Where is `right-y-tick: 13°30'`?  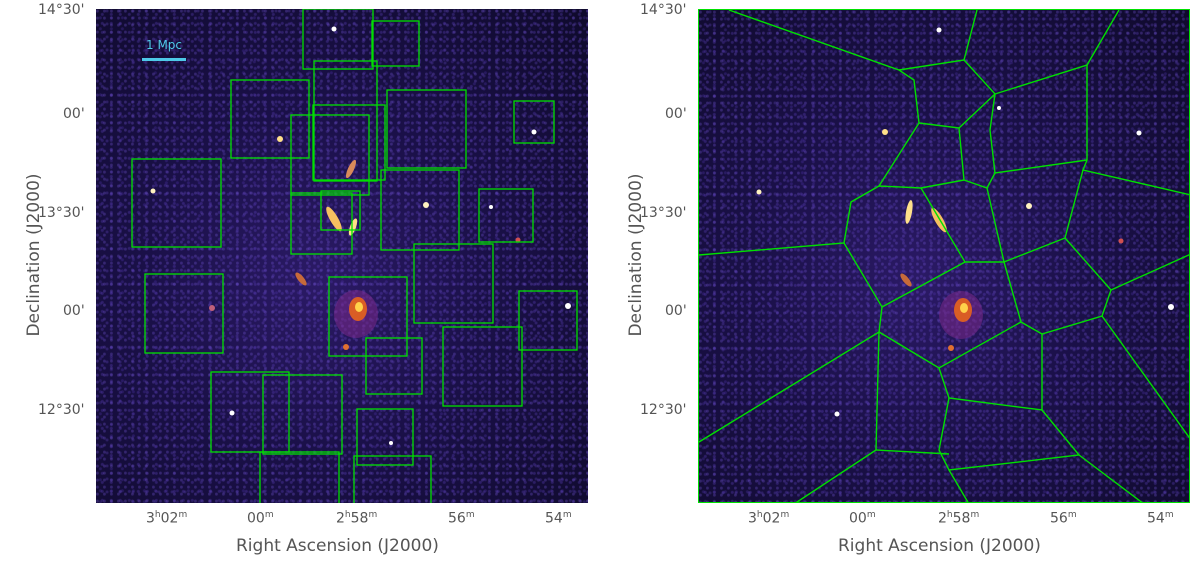 right-y-tick: 13°30' is located at coordinates (663, 213).